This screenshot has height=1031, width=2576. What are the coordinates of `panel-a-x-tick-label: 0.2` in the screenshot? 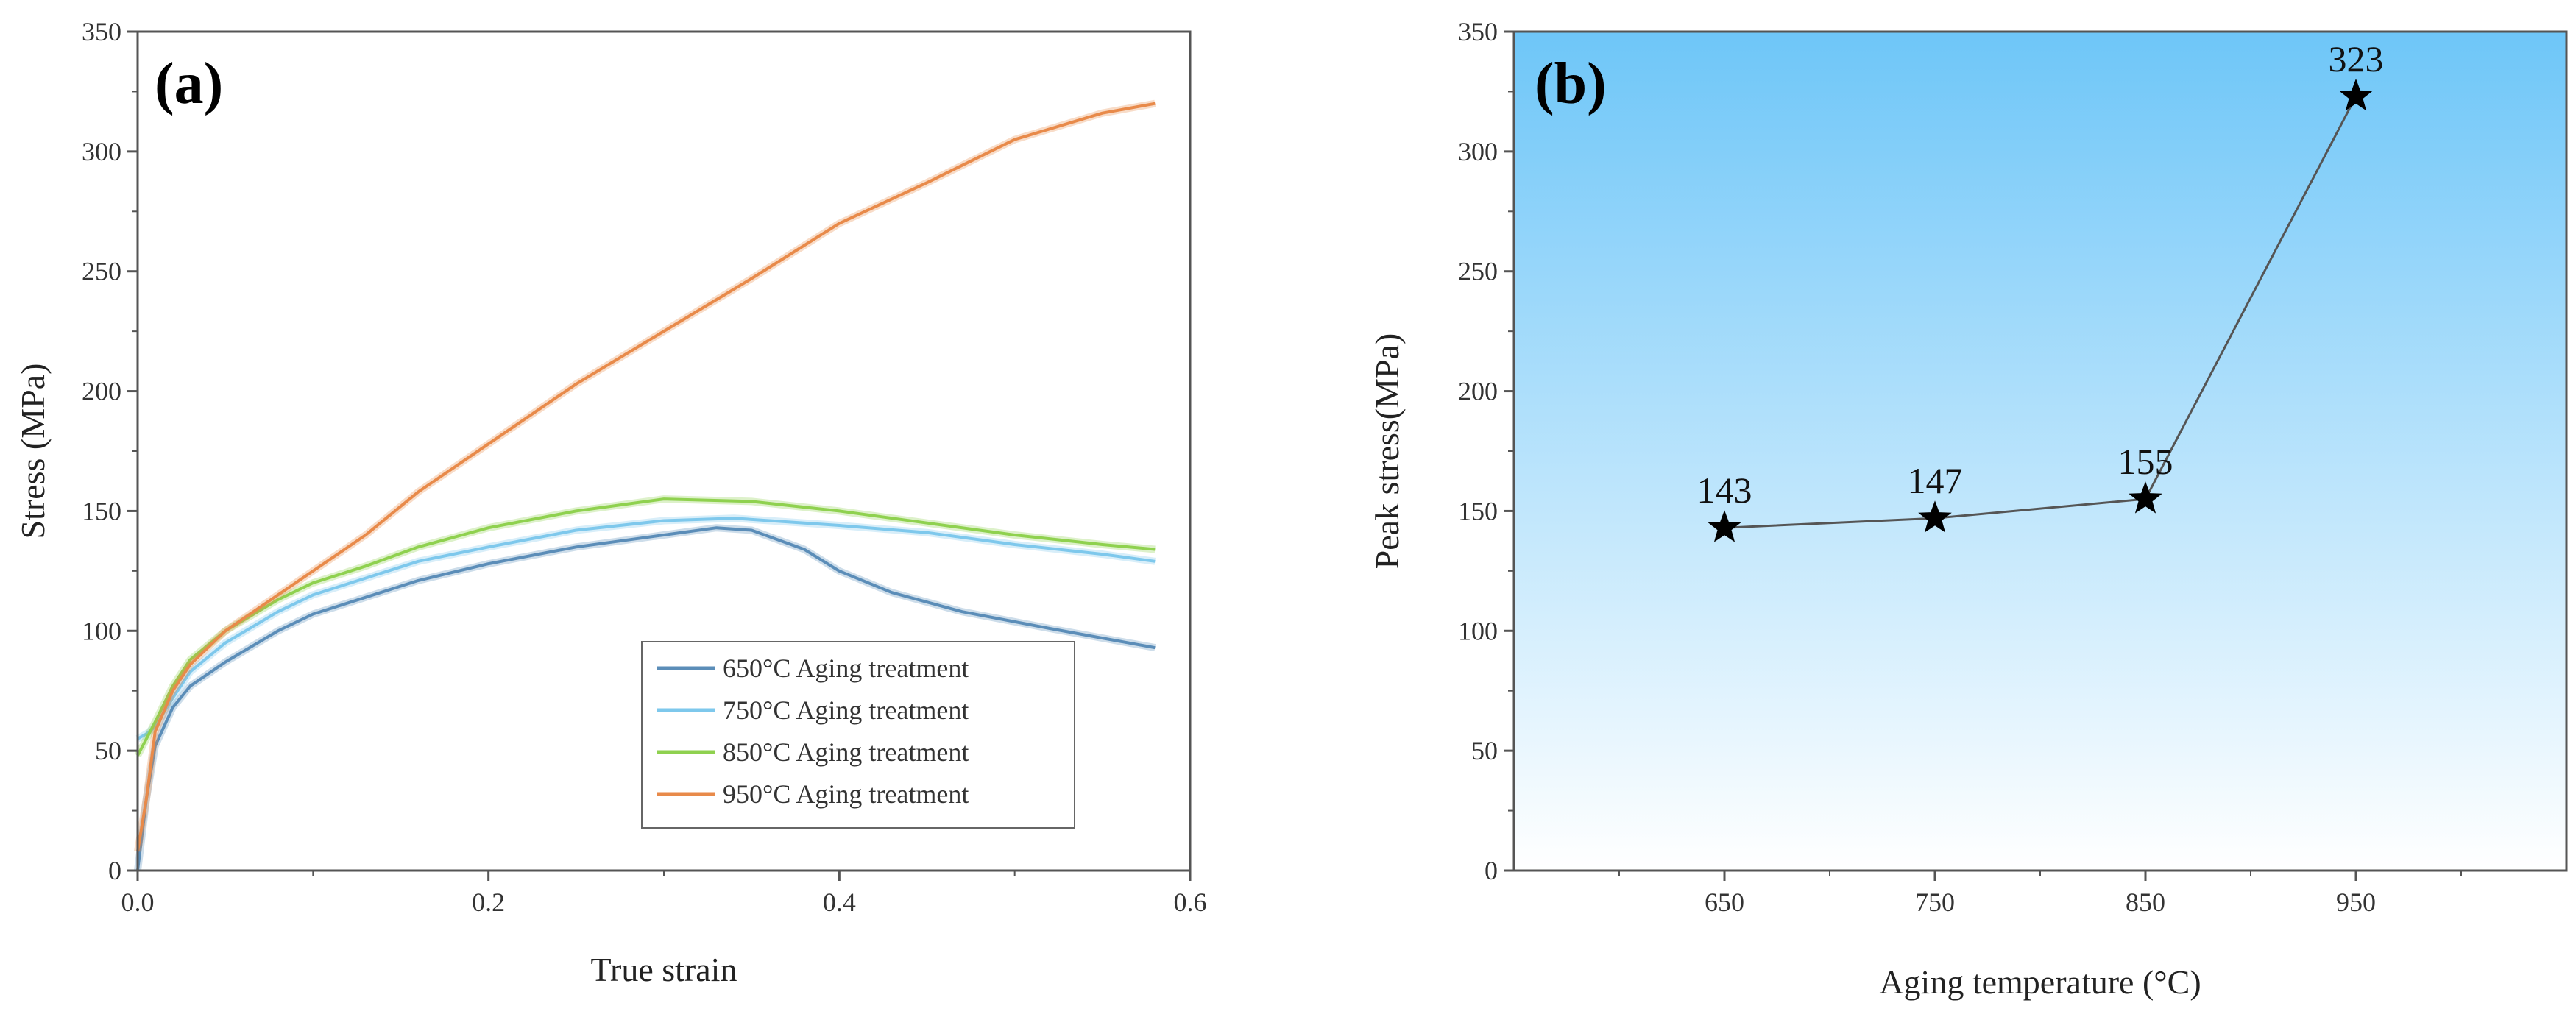 It's located at (488, 902).